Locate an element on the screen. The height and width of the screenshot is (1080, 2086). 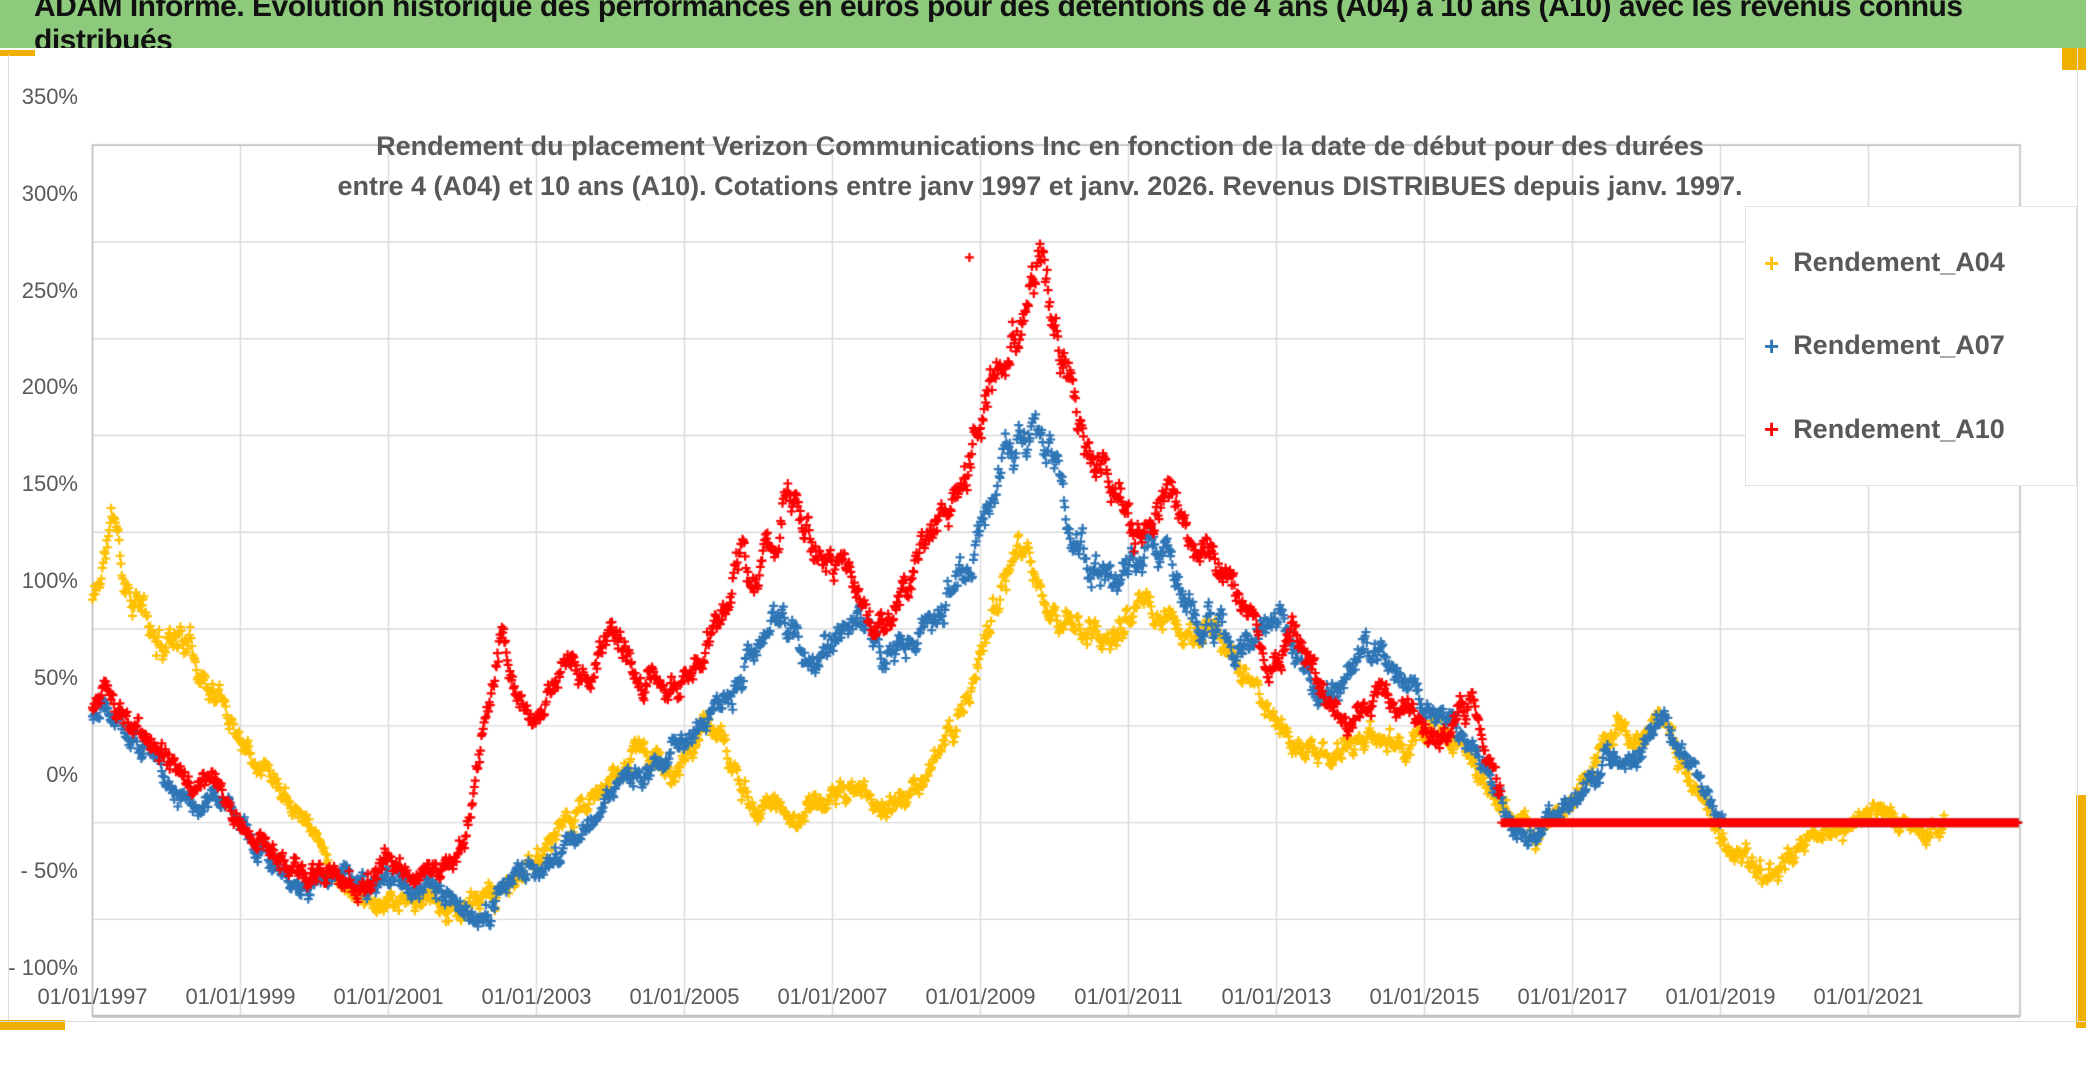
y-axis-tick-label: 350% is located at coordinates (49, 97).